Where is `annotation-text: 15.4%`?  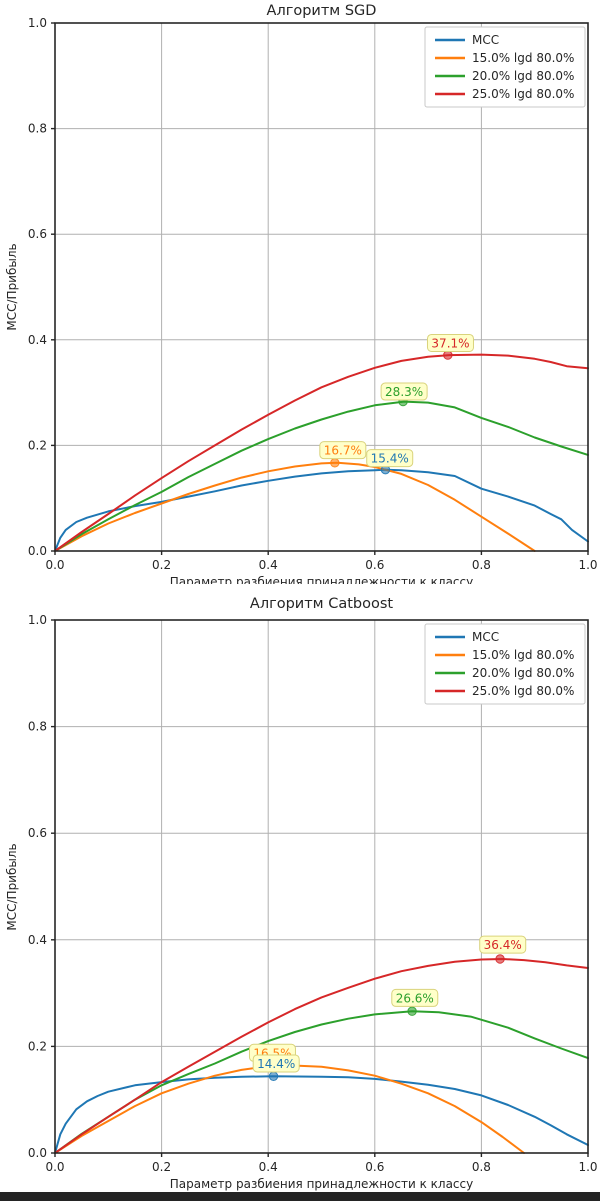
annotation-text: 15.4% is located at coordinates (390, 459).